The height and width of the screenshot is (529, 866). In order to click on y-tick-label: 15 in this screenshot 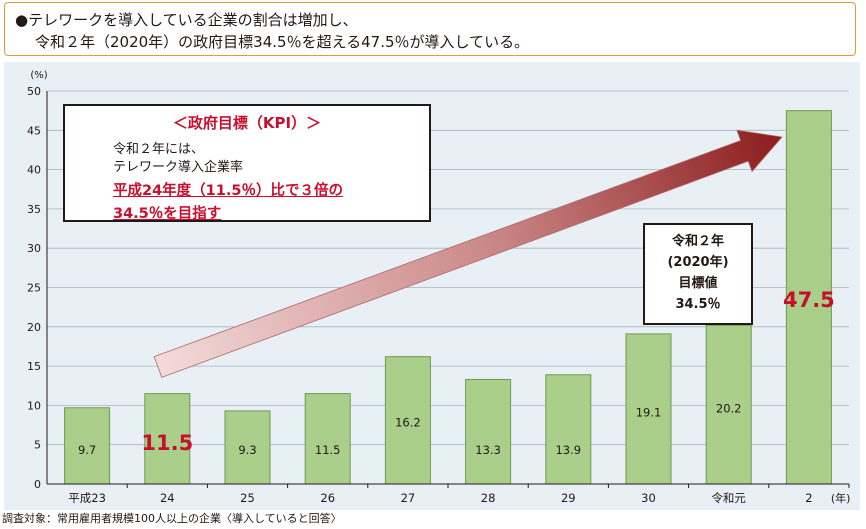, I will do `click(34, 366)`.